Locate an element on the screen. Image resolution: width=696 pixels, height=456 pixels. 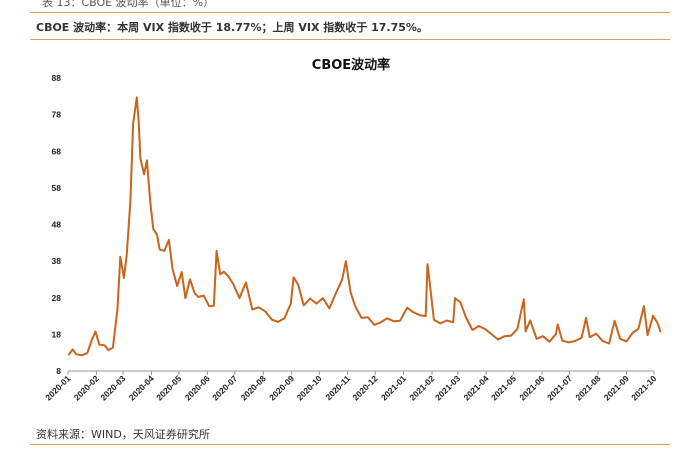
x-tick-label: 2020-04 is located at coordinates (141, 387).